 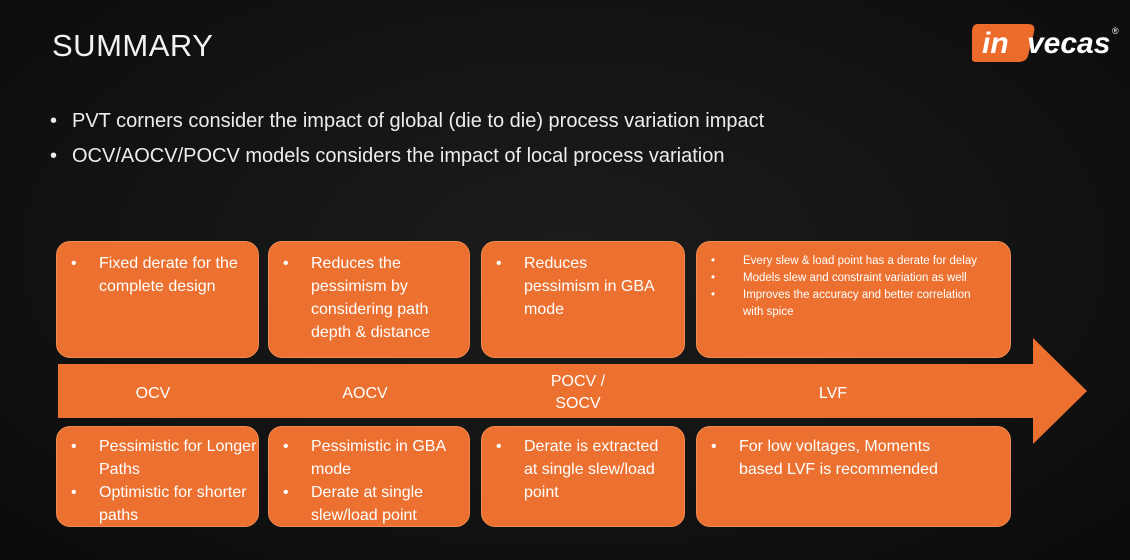 What do you see at coordinates (369, 504) in the screenshot?
I see `list-item: • Derate at single slew/load point` at bounding box center [369, 504].